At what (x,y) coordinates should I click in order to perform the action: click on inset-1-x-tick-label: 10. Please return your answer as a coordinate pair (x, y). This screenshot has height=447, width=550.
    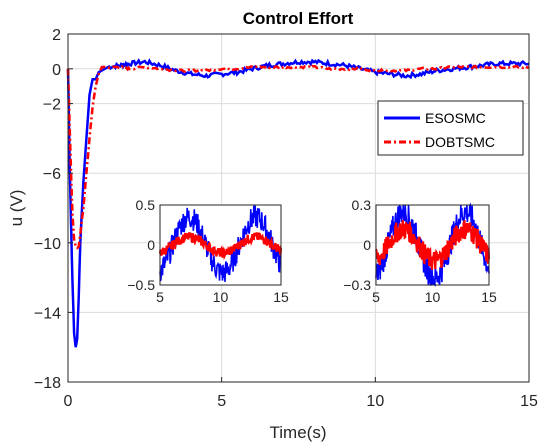
    Looking at the image, I should click on (221, 297).